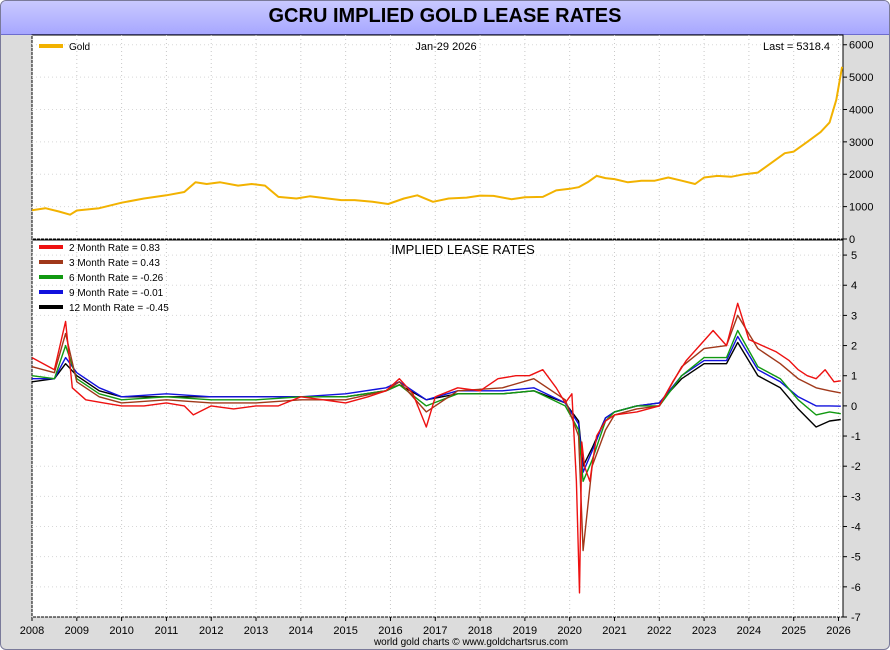  I want to click on x-tick-label: 2016, so click(390, 631).